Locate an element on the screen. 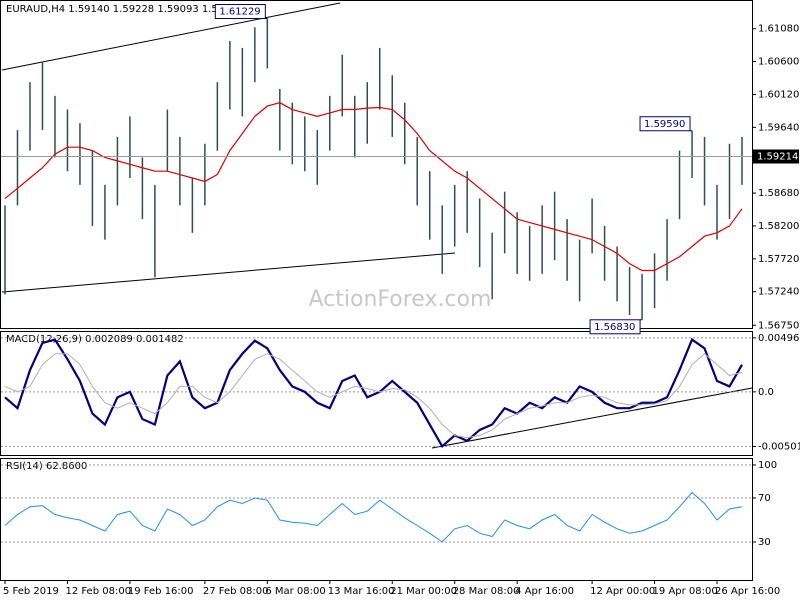  x-tick-label: 12 Feb 08:00 is located at coordinates (98, 591).